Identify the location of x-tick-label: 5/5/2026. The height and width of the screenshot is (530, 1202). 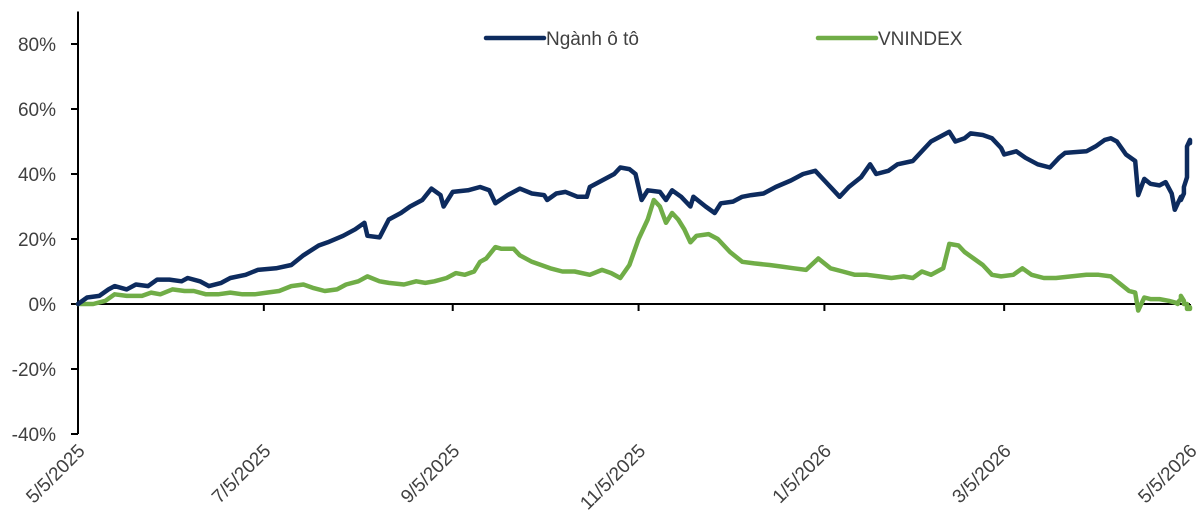
(1167, 474).